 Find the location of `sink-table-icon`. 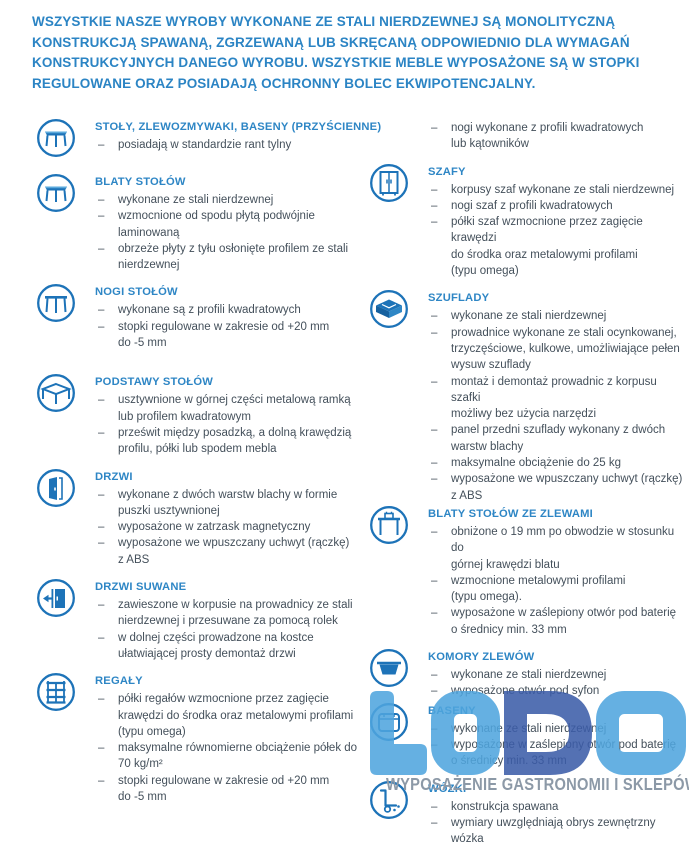

sink-table-icon is located at coordinates (398, 527).